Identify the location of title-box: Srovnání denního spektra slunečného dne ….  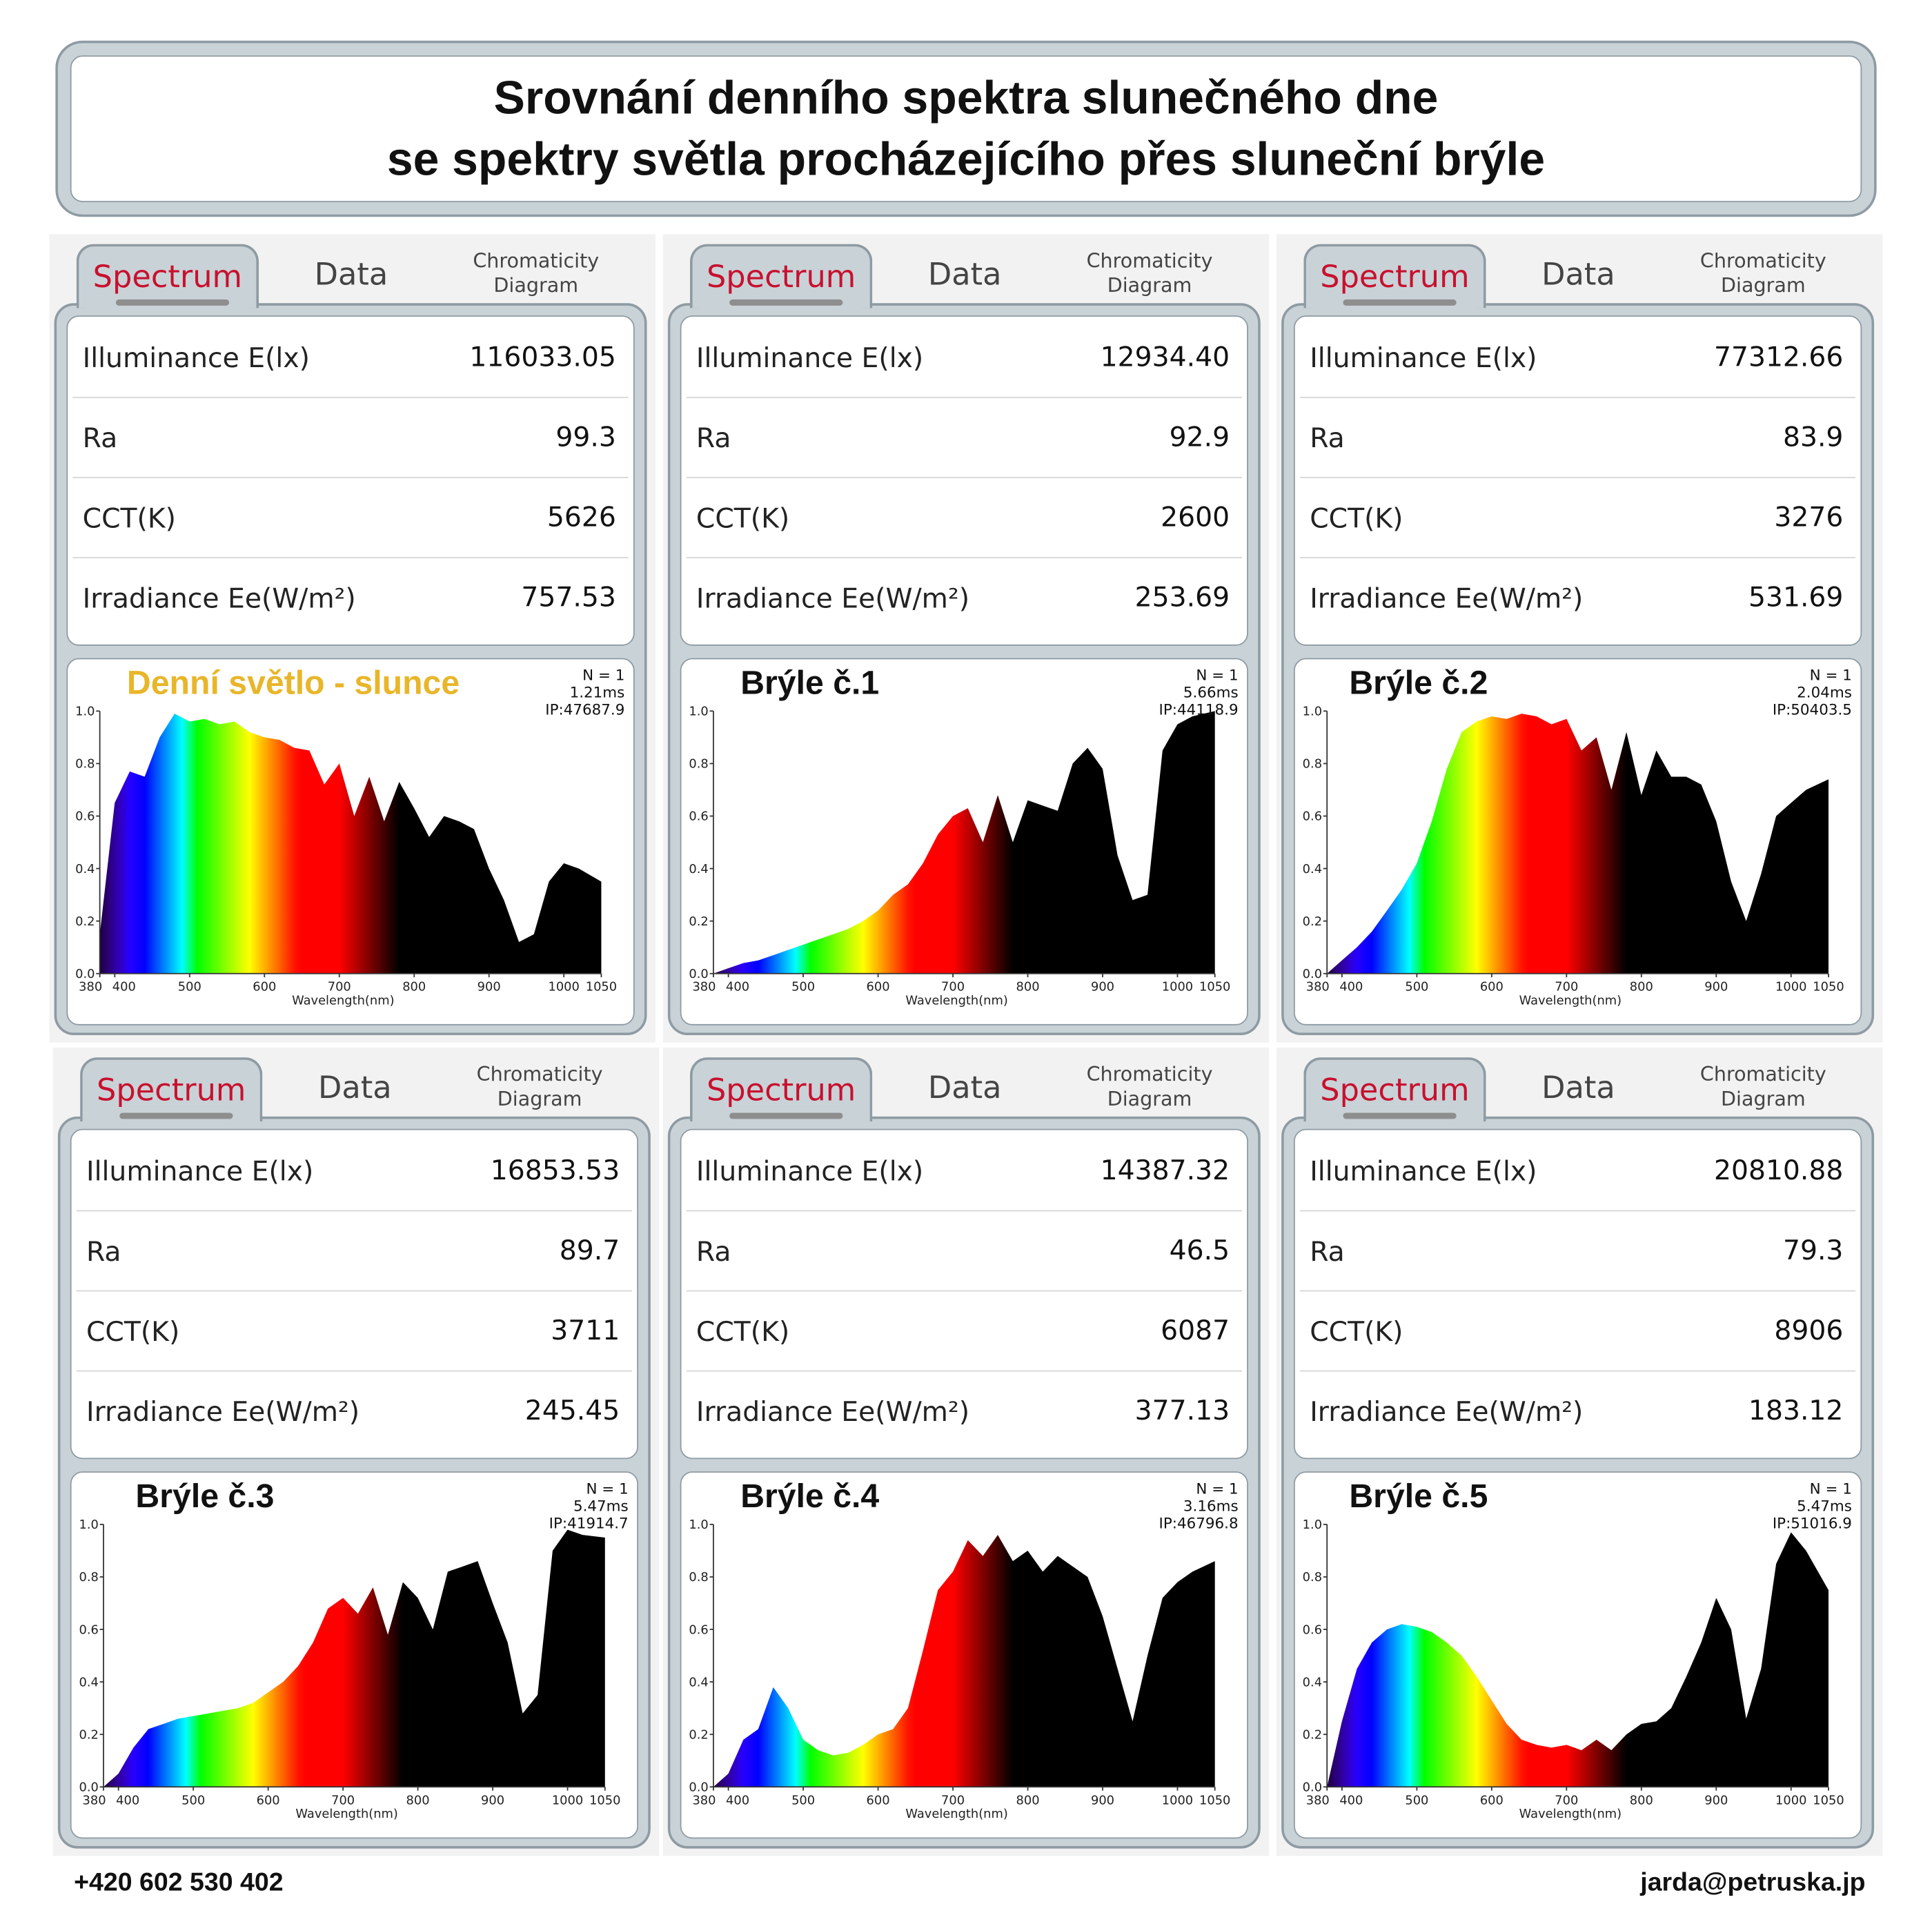
(966, 128).